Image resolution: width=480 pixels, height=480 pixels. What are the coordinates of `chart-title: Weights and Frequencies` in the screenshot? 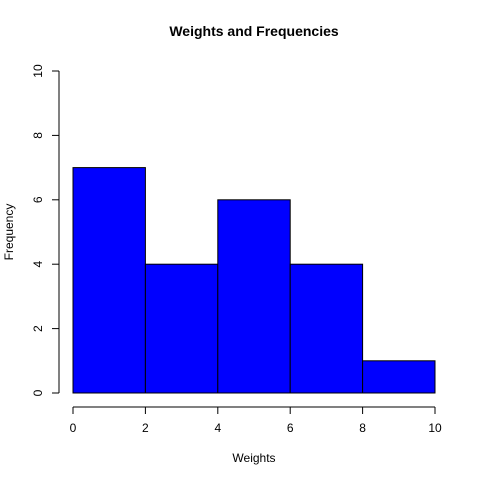 It's located at (254, 31).